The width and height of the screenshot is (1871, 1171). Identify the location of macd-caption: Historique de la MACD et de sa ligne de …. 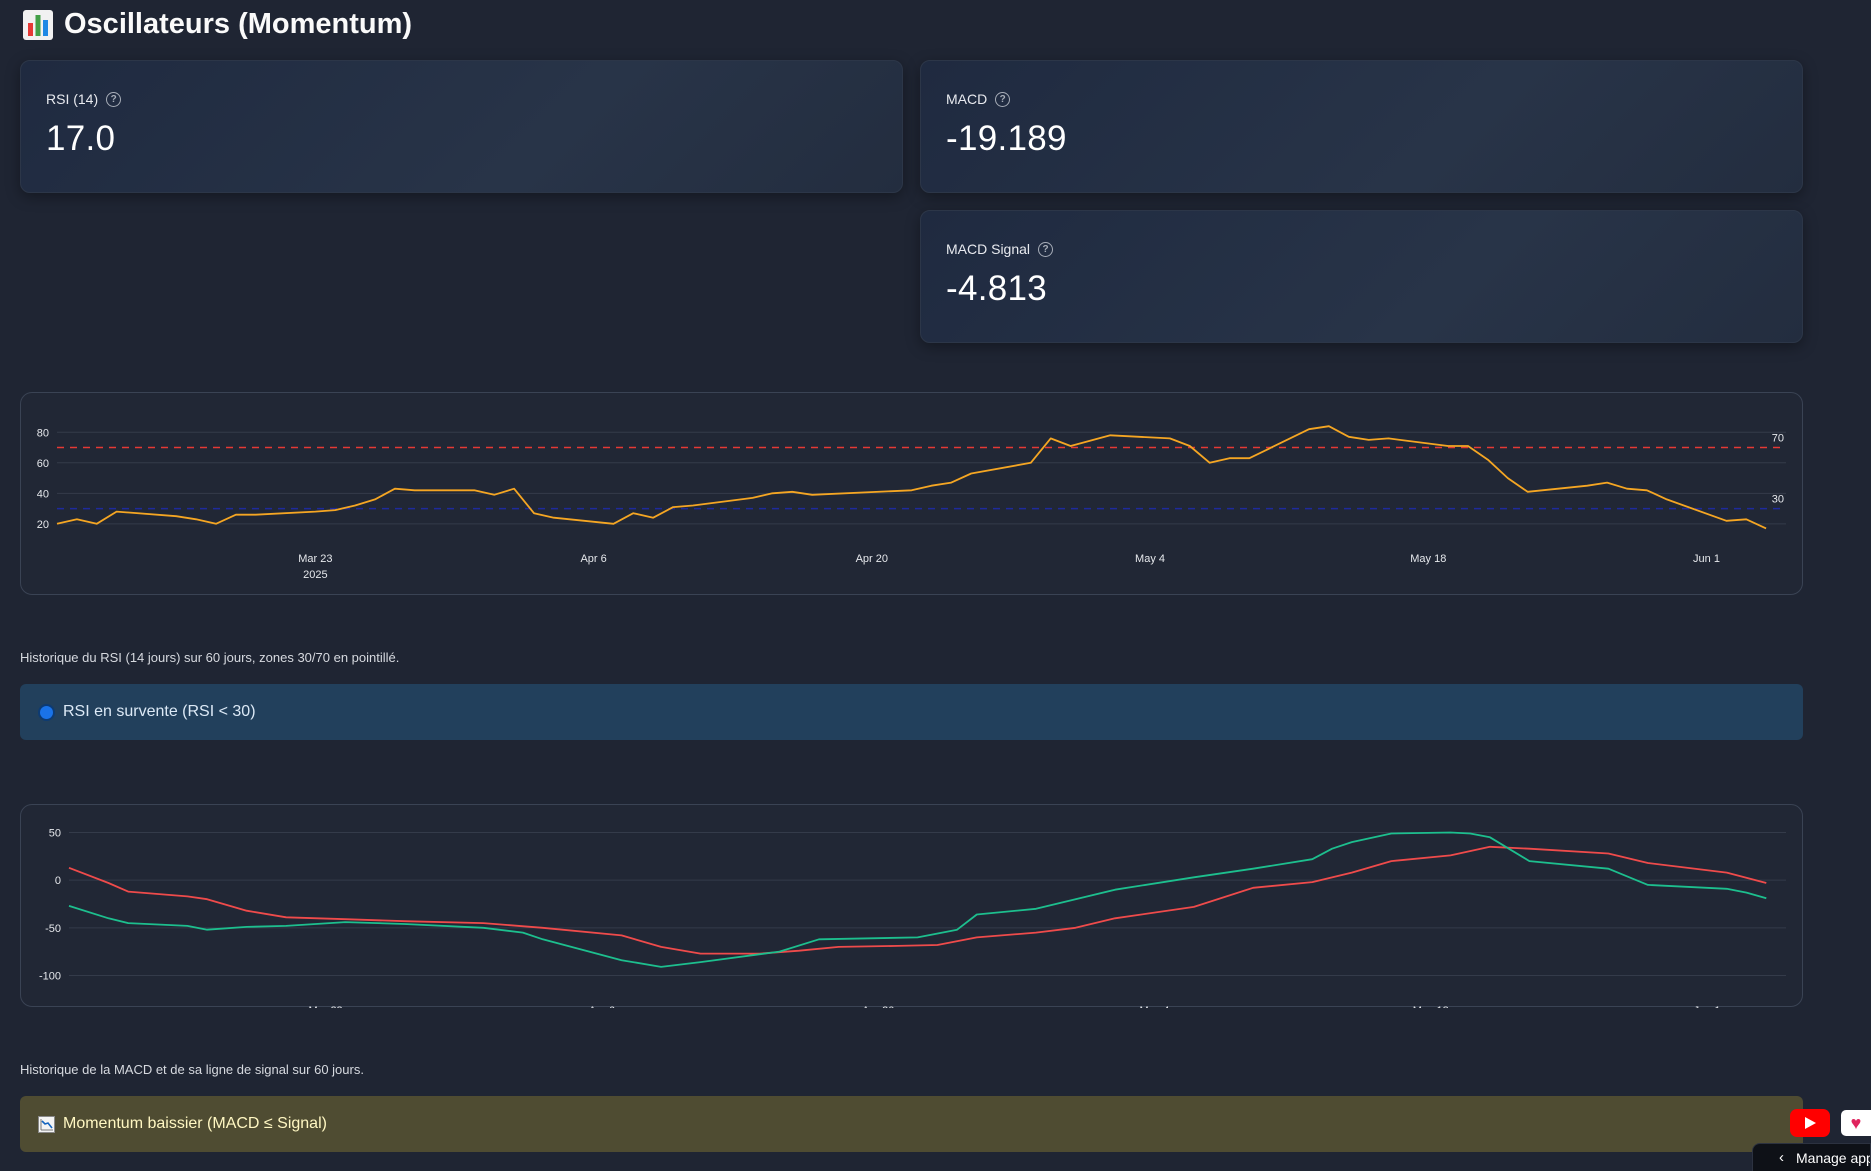
(192, 1069).